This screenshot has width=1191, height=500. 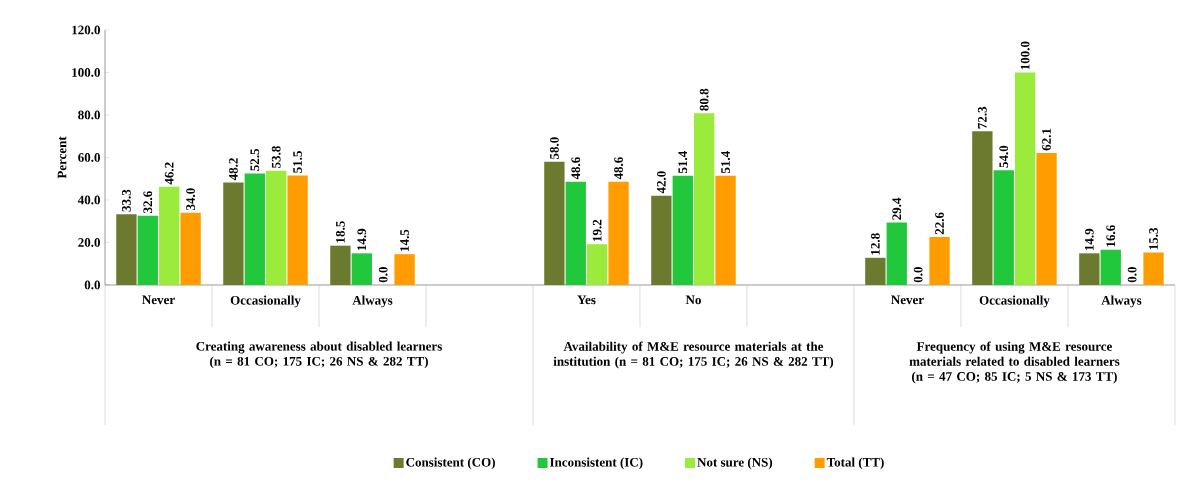 What do you see at coordinates (1014, 362) in the screenshot?
I see `text: Frequency of using M&E resource materials related to disabled learners (n = 47 CO; 85 IC; 5 NS & 173 TT)` at bounding box center [1014, 362].